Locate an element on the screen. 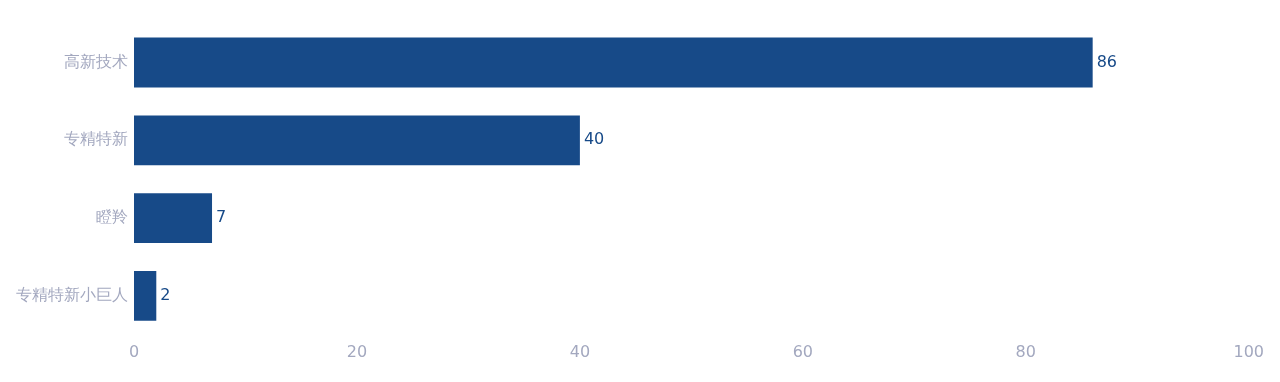 Image resolution: width=1280 pixels, height=382 pixels. x-tick-label: 40 is located at coordinates (580, 351).